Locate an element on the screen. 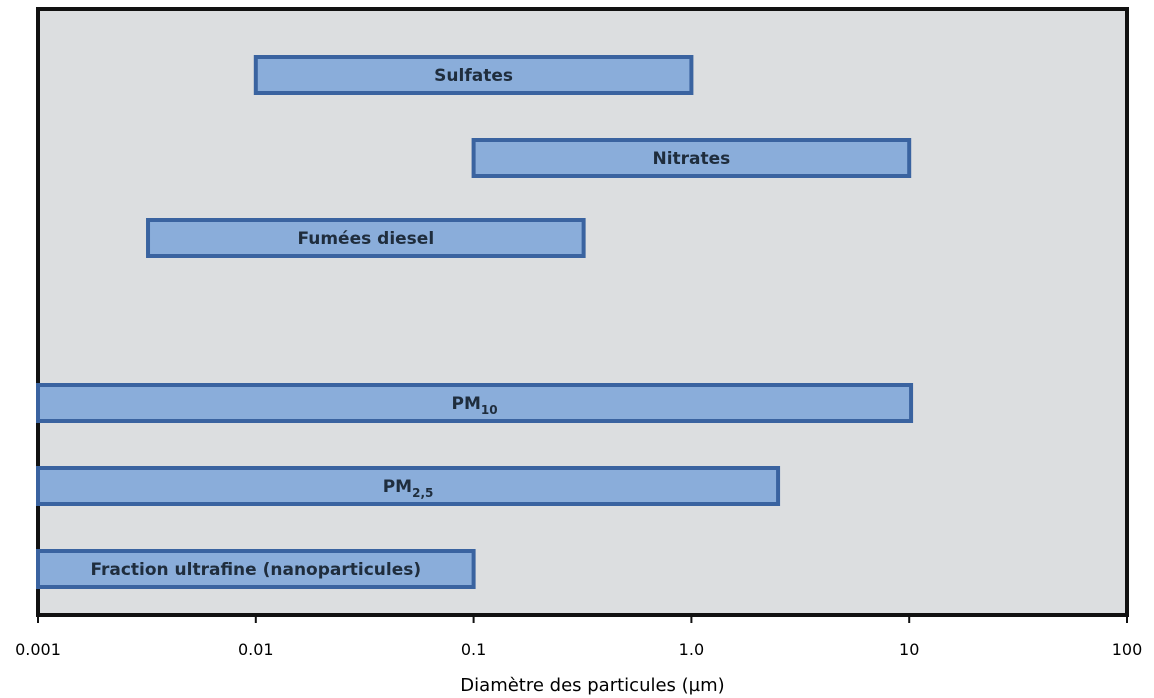  tick-label: 0.01 is located at coordinates (256, 649).